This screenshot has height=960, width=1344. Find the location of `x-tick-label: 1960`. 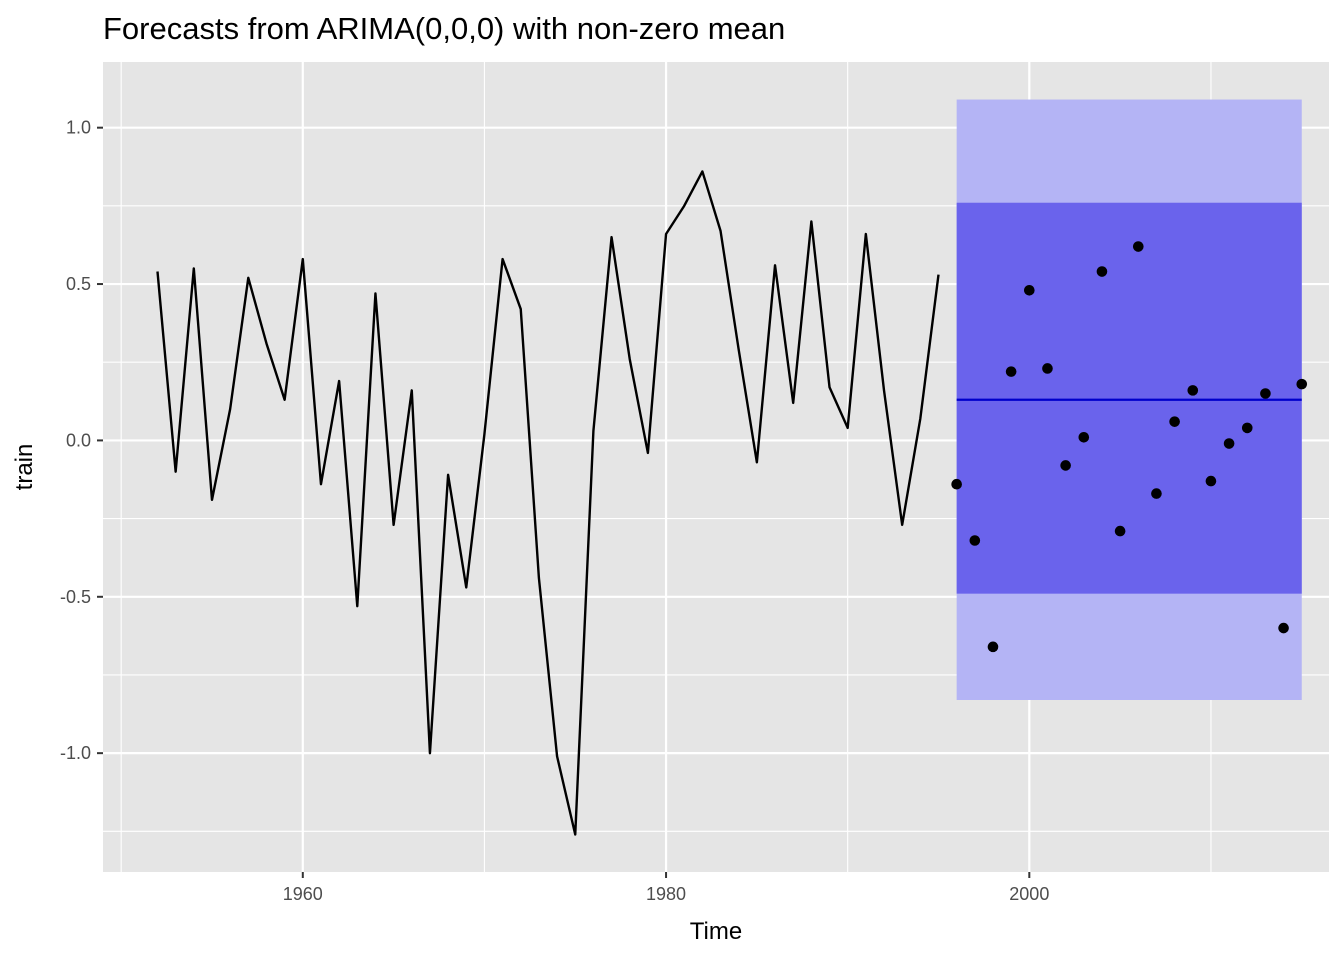

x-tick-label: 1960 is located at coordinates (303, 894).